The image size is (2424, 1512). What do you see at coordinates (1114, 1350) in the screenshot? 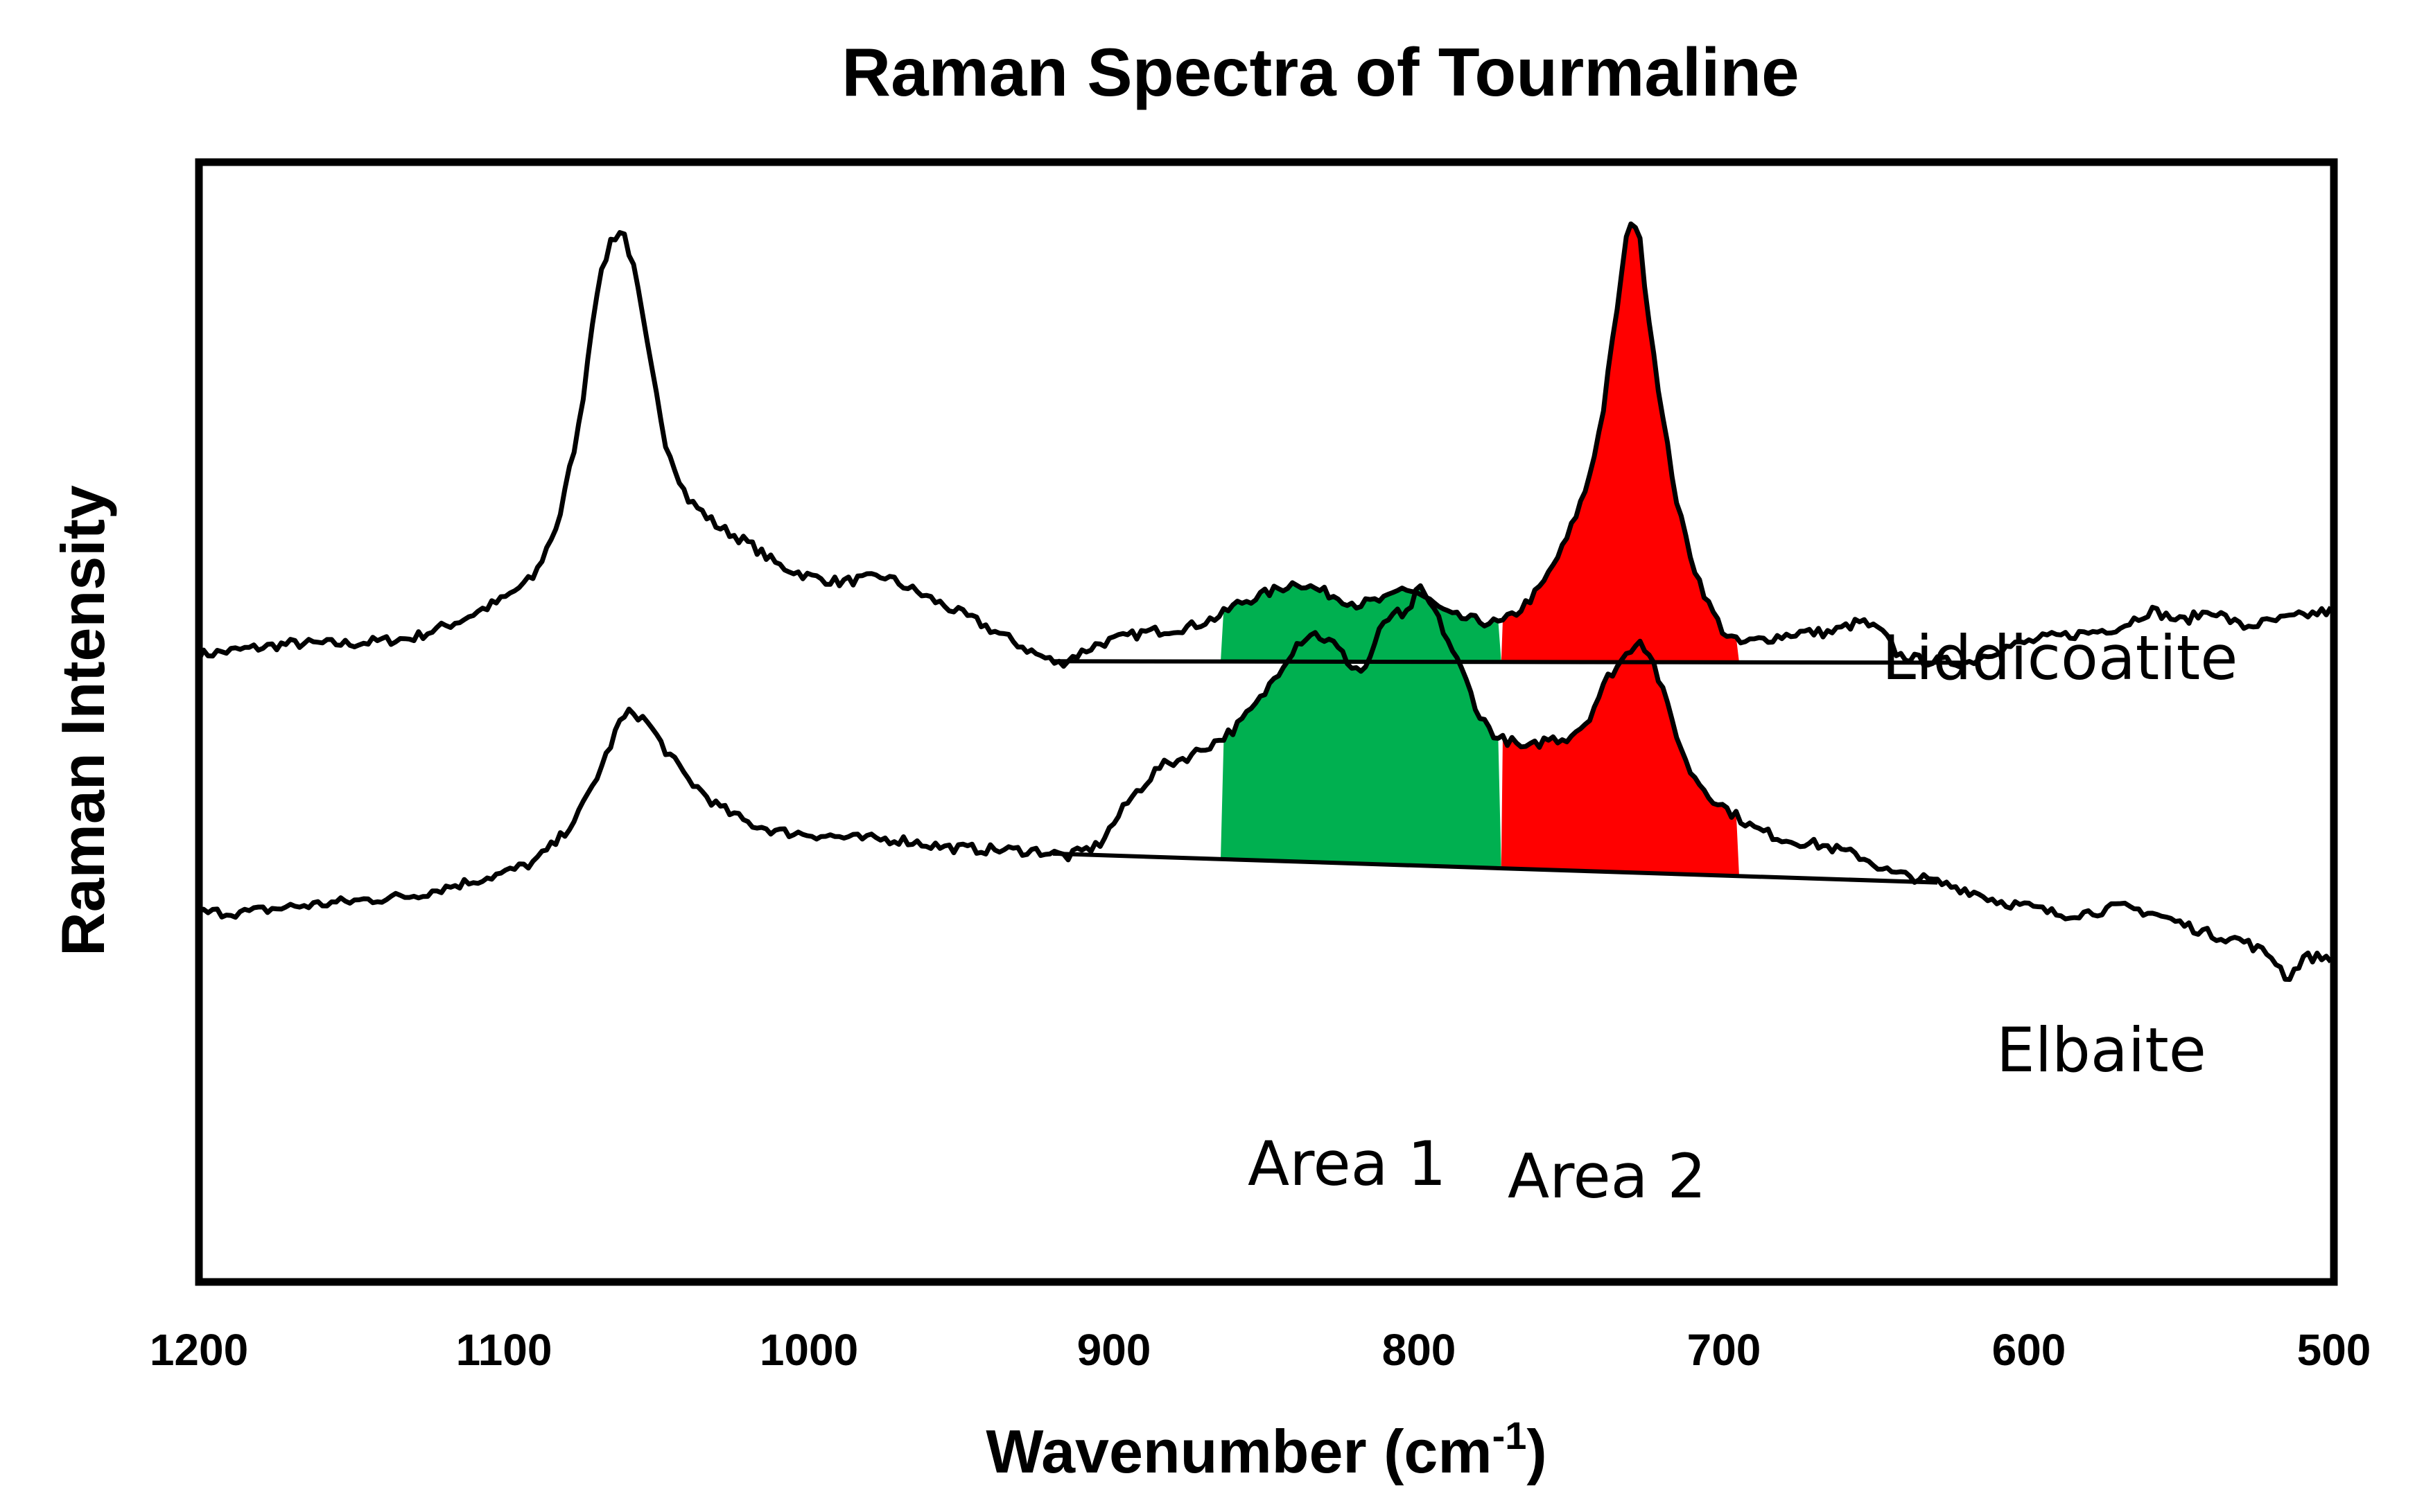
I see `x-tick-label-900: 900` at bounding box center [1114, 1350].